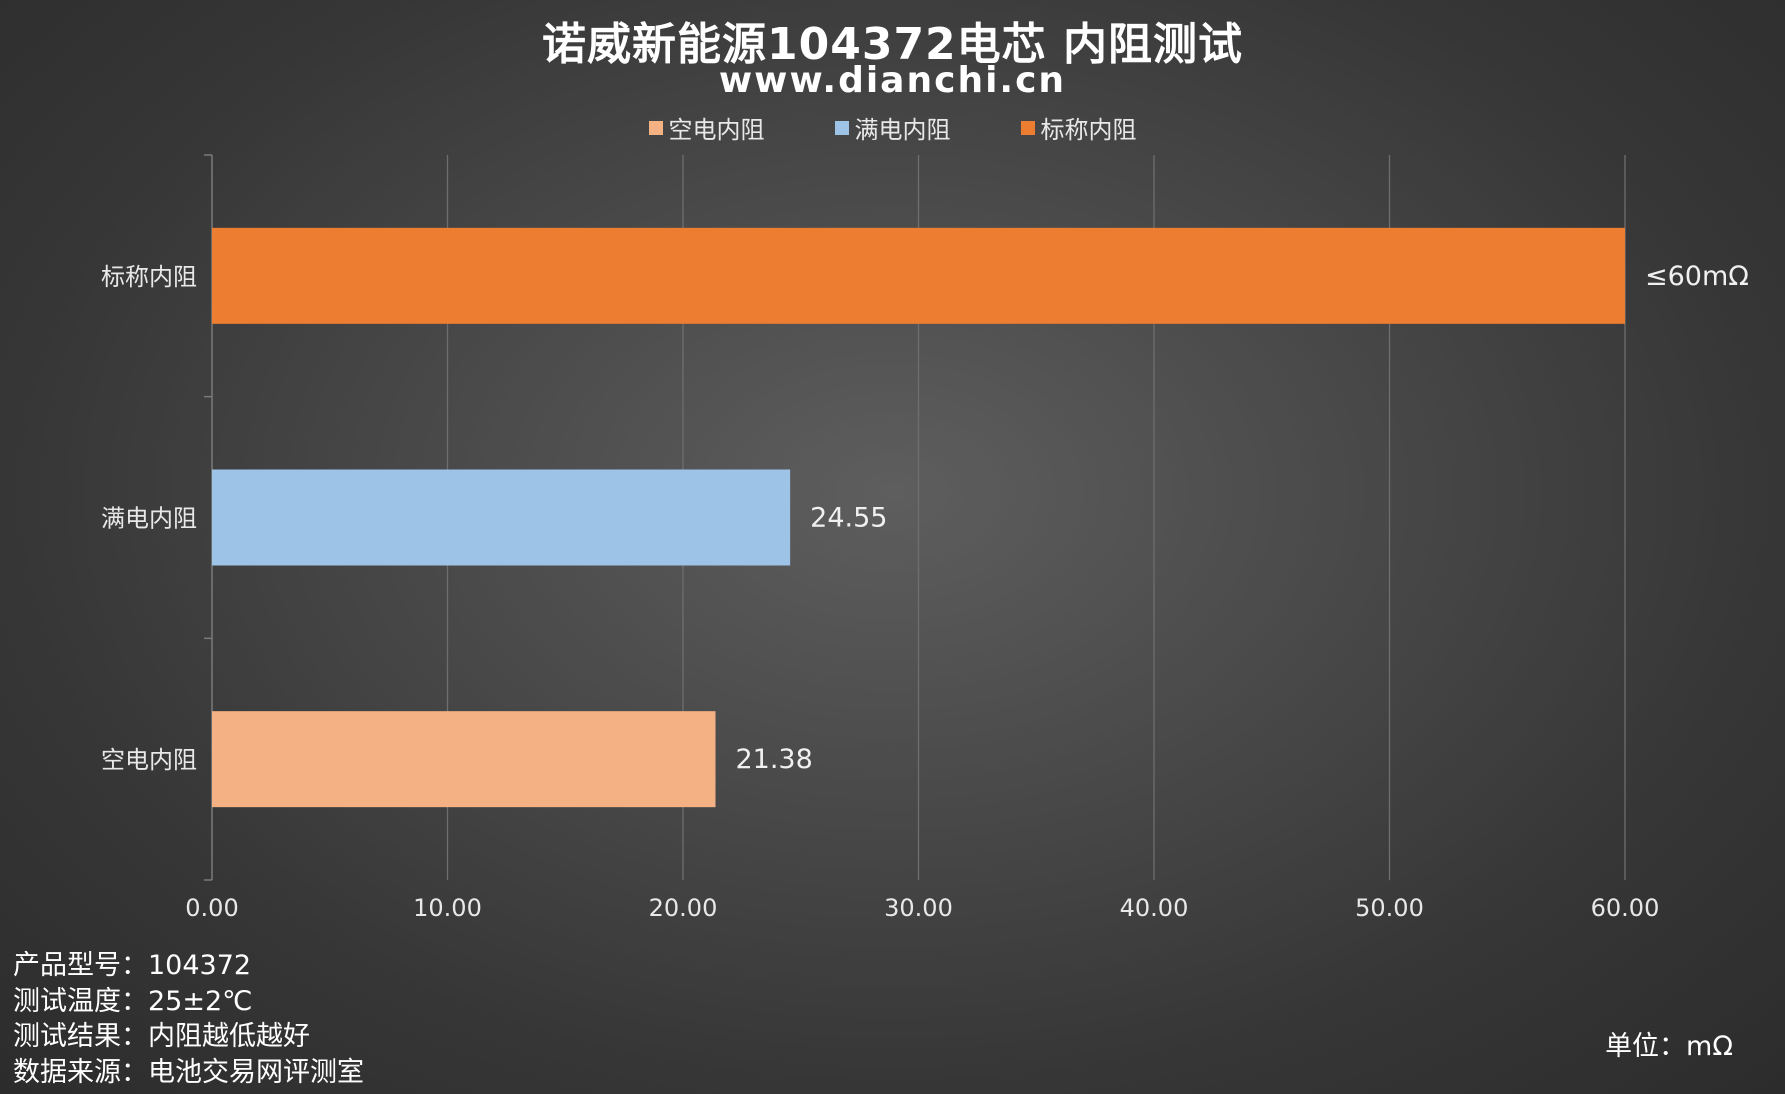  Describe the element at coordinates (1389, 908) in the screenshot. I see `x-tick-label: 50.00` at that location.